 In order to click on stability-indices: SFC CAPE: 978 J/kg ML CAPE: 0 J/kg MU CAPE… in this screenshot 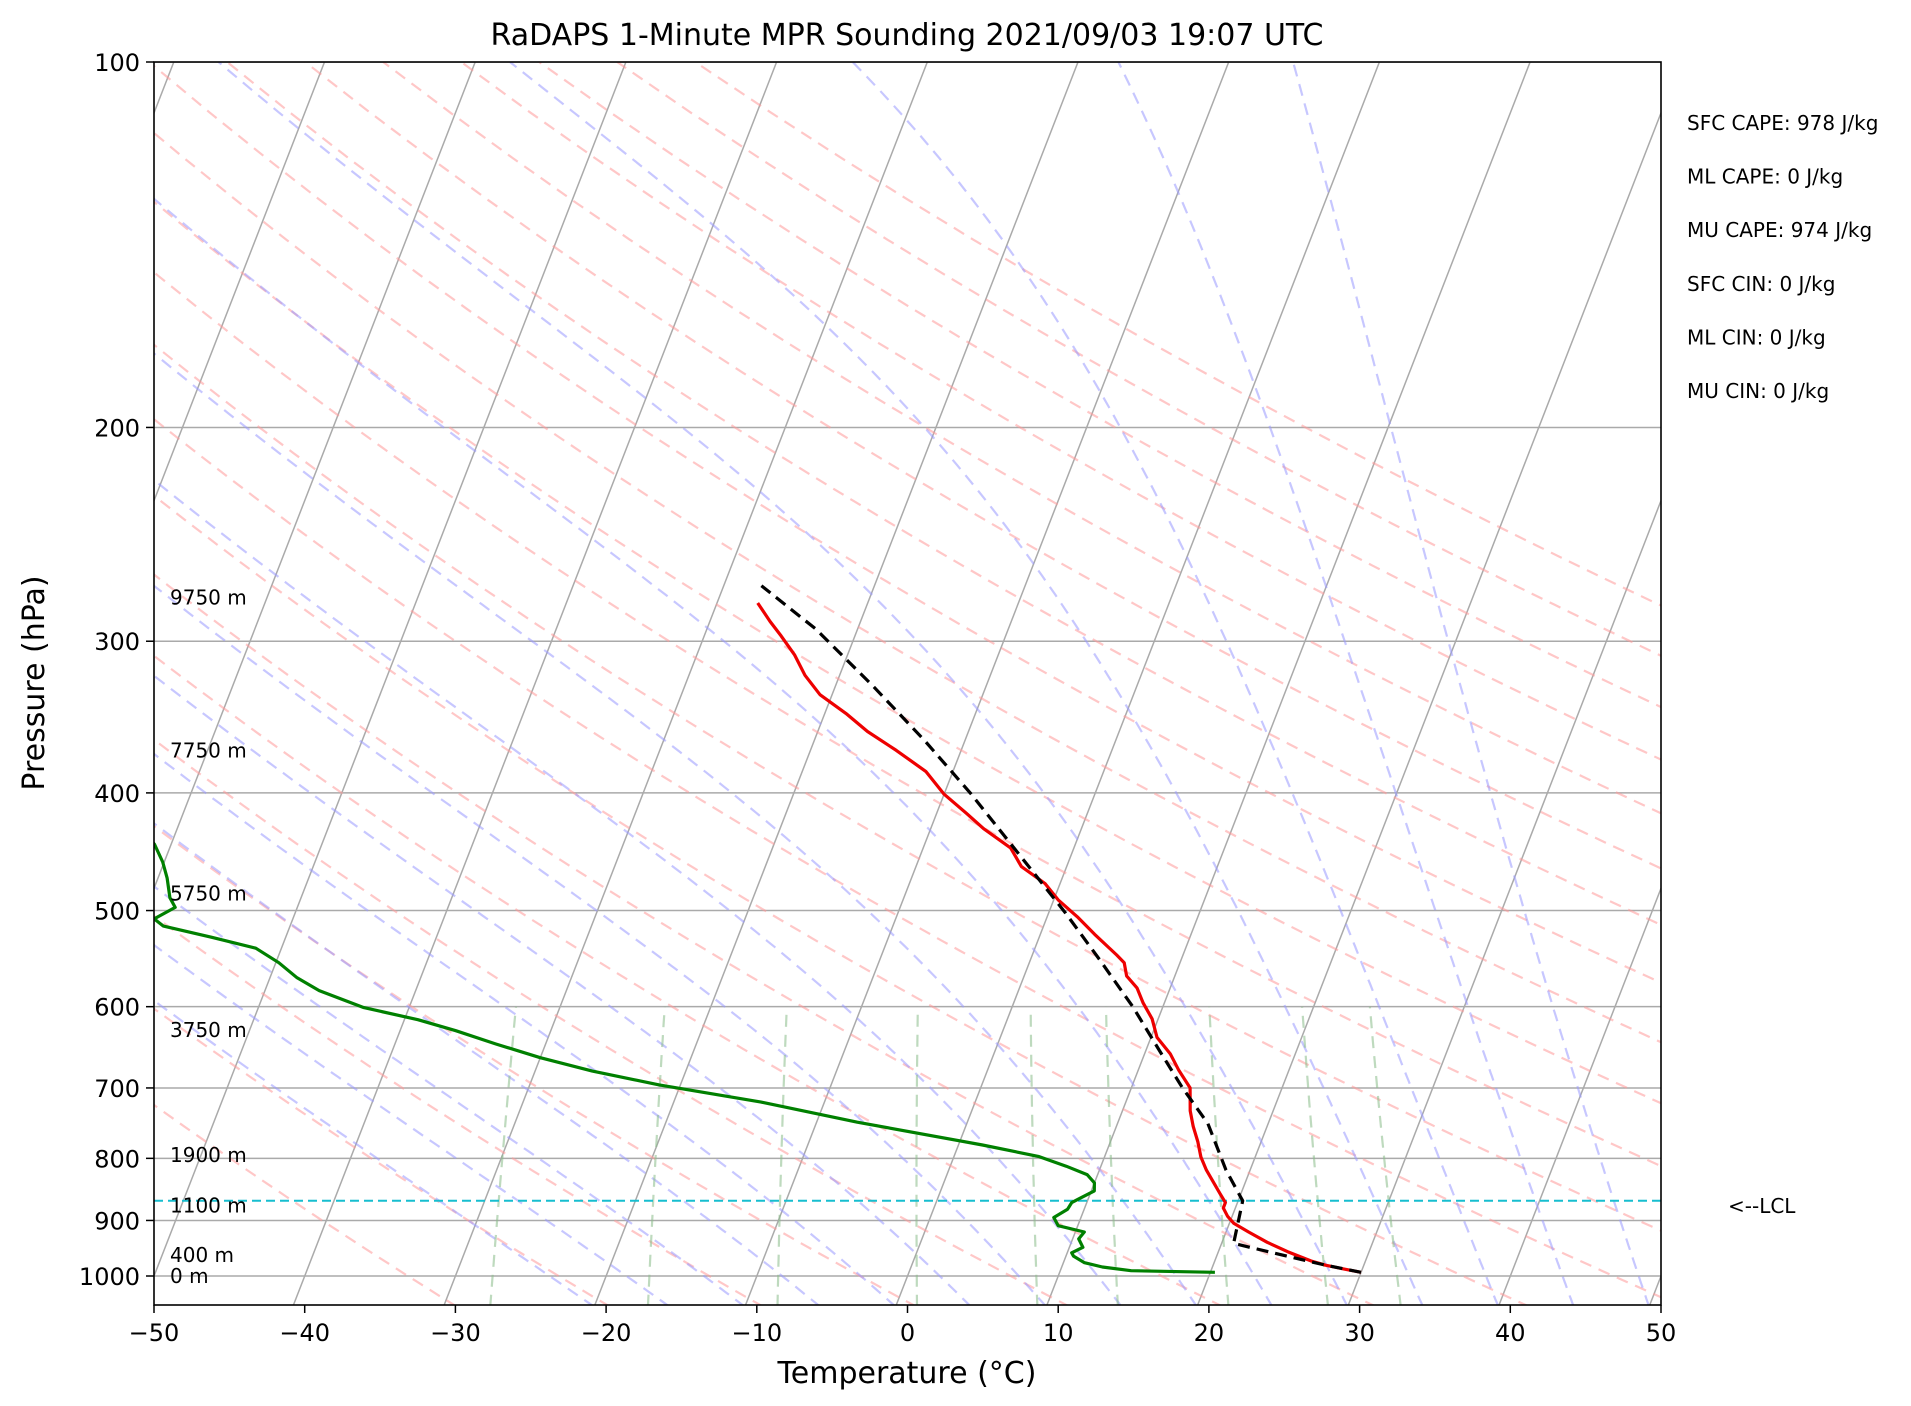, I will do `click(1782, 257)`.